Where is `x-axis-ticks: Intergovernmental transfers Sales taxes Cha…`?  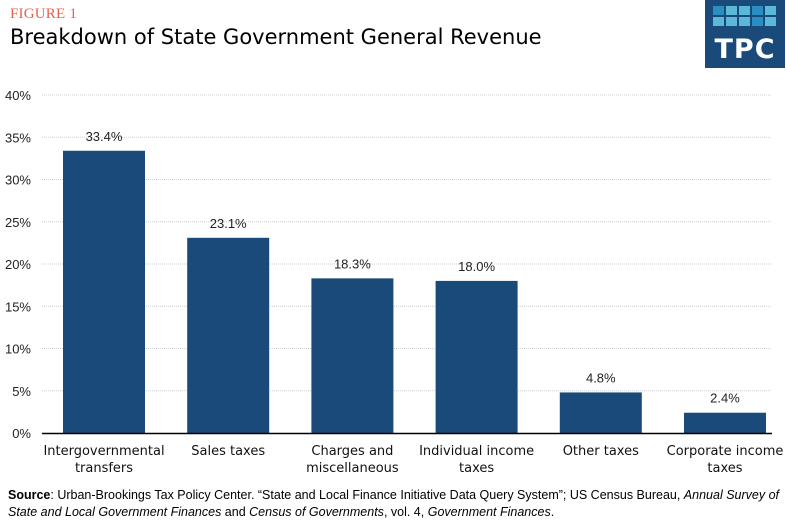 x-axis-ticks: Intergovernmental transfers Sales taxes Cha… is located at coordinates (413, 460).